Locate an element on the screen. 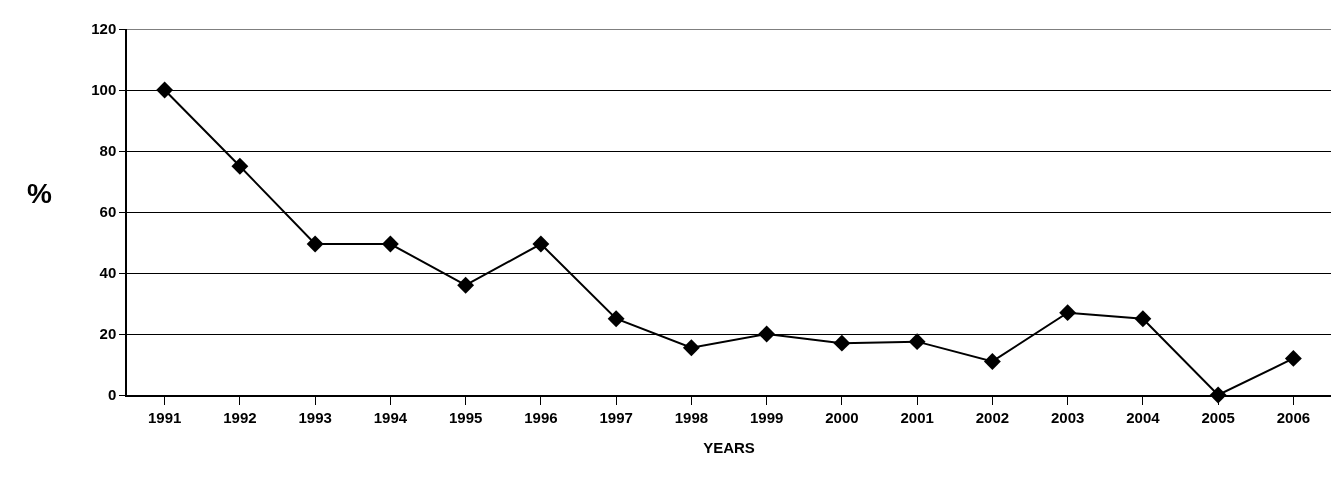 The width and height of the screenshot is (1341, 495). x-tick-label: 1997 is located at coordinates (616, 417).